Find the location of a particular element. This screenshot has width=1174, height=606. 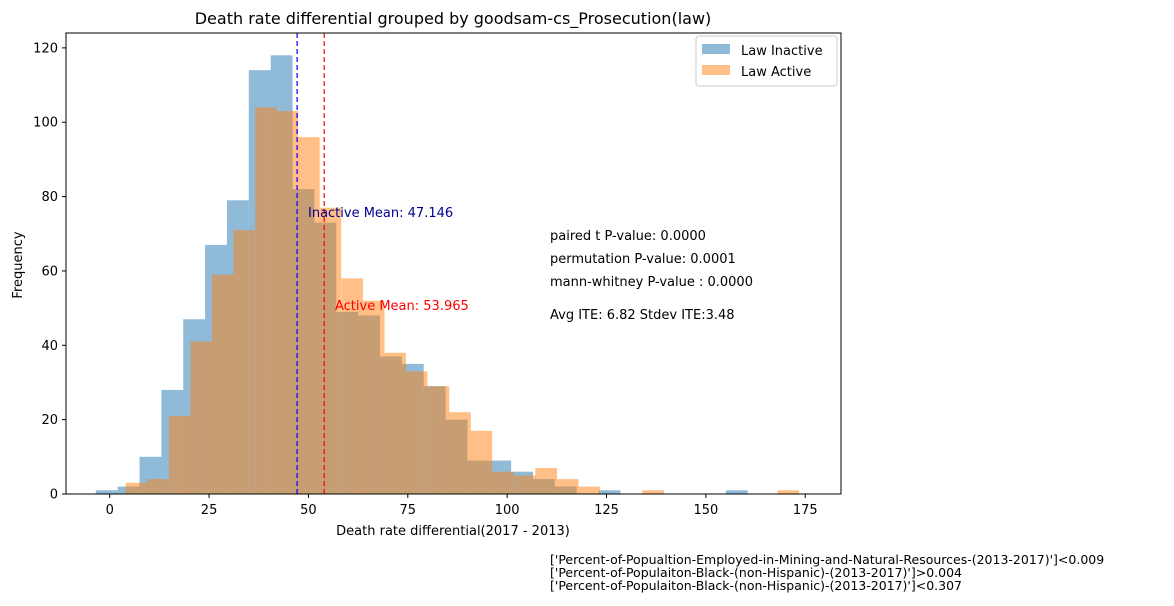

x-tick-label: 50 is located at coordinates (308, 510).